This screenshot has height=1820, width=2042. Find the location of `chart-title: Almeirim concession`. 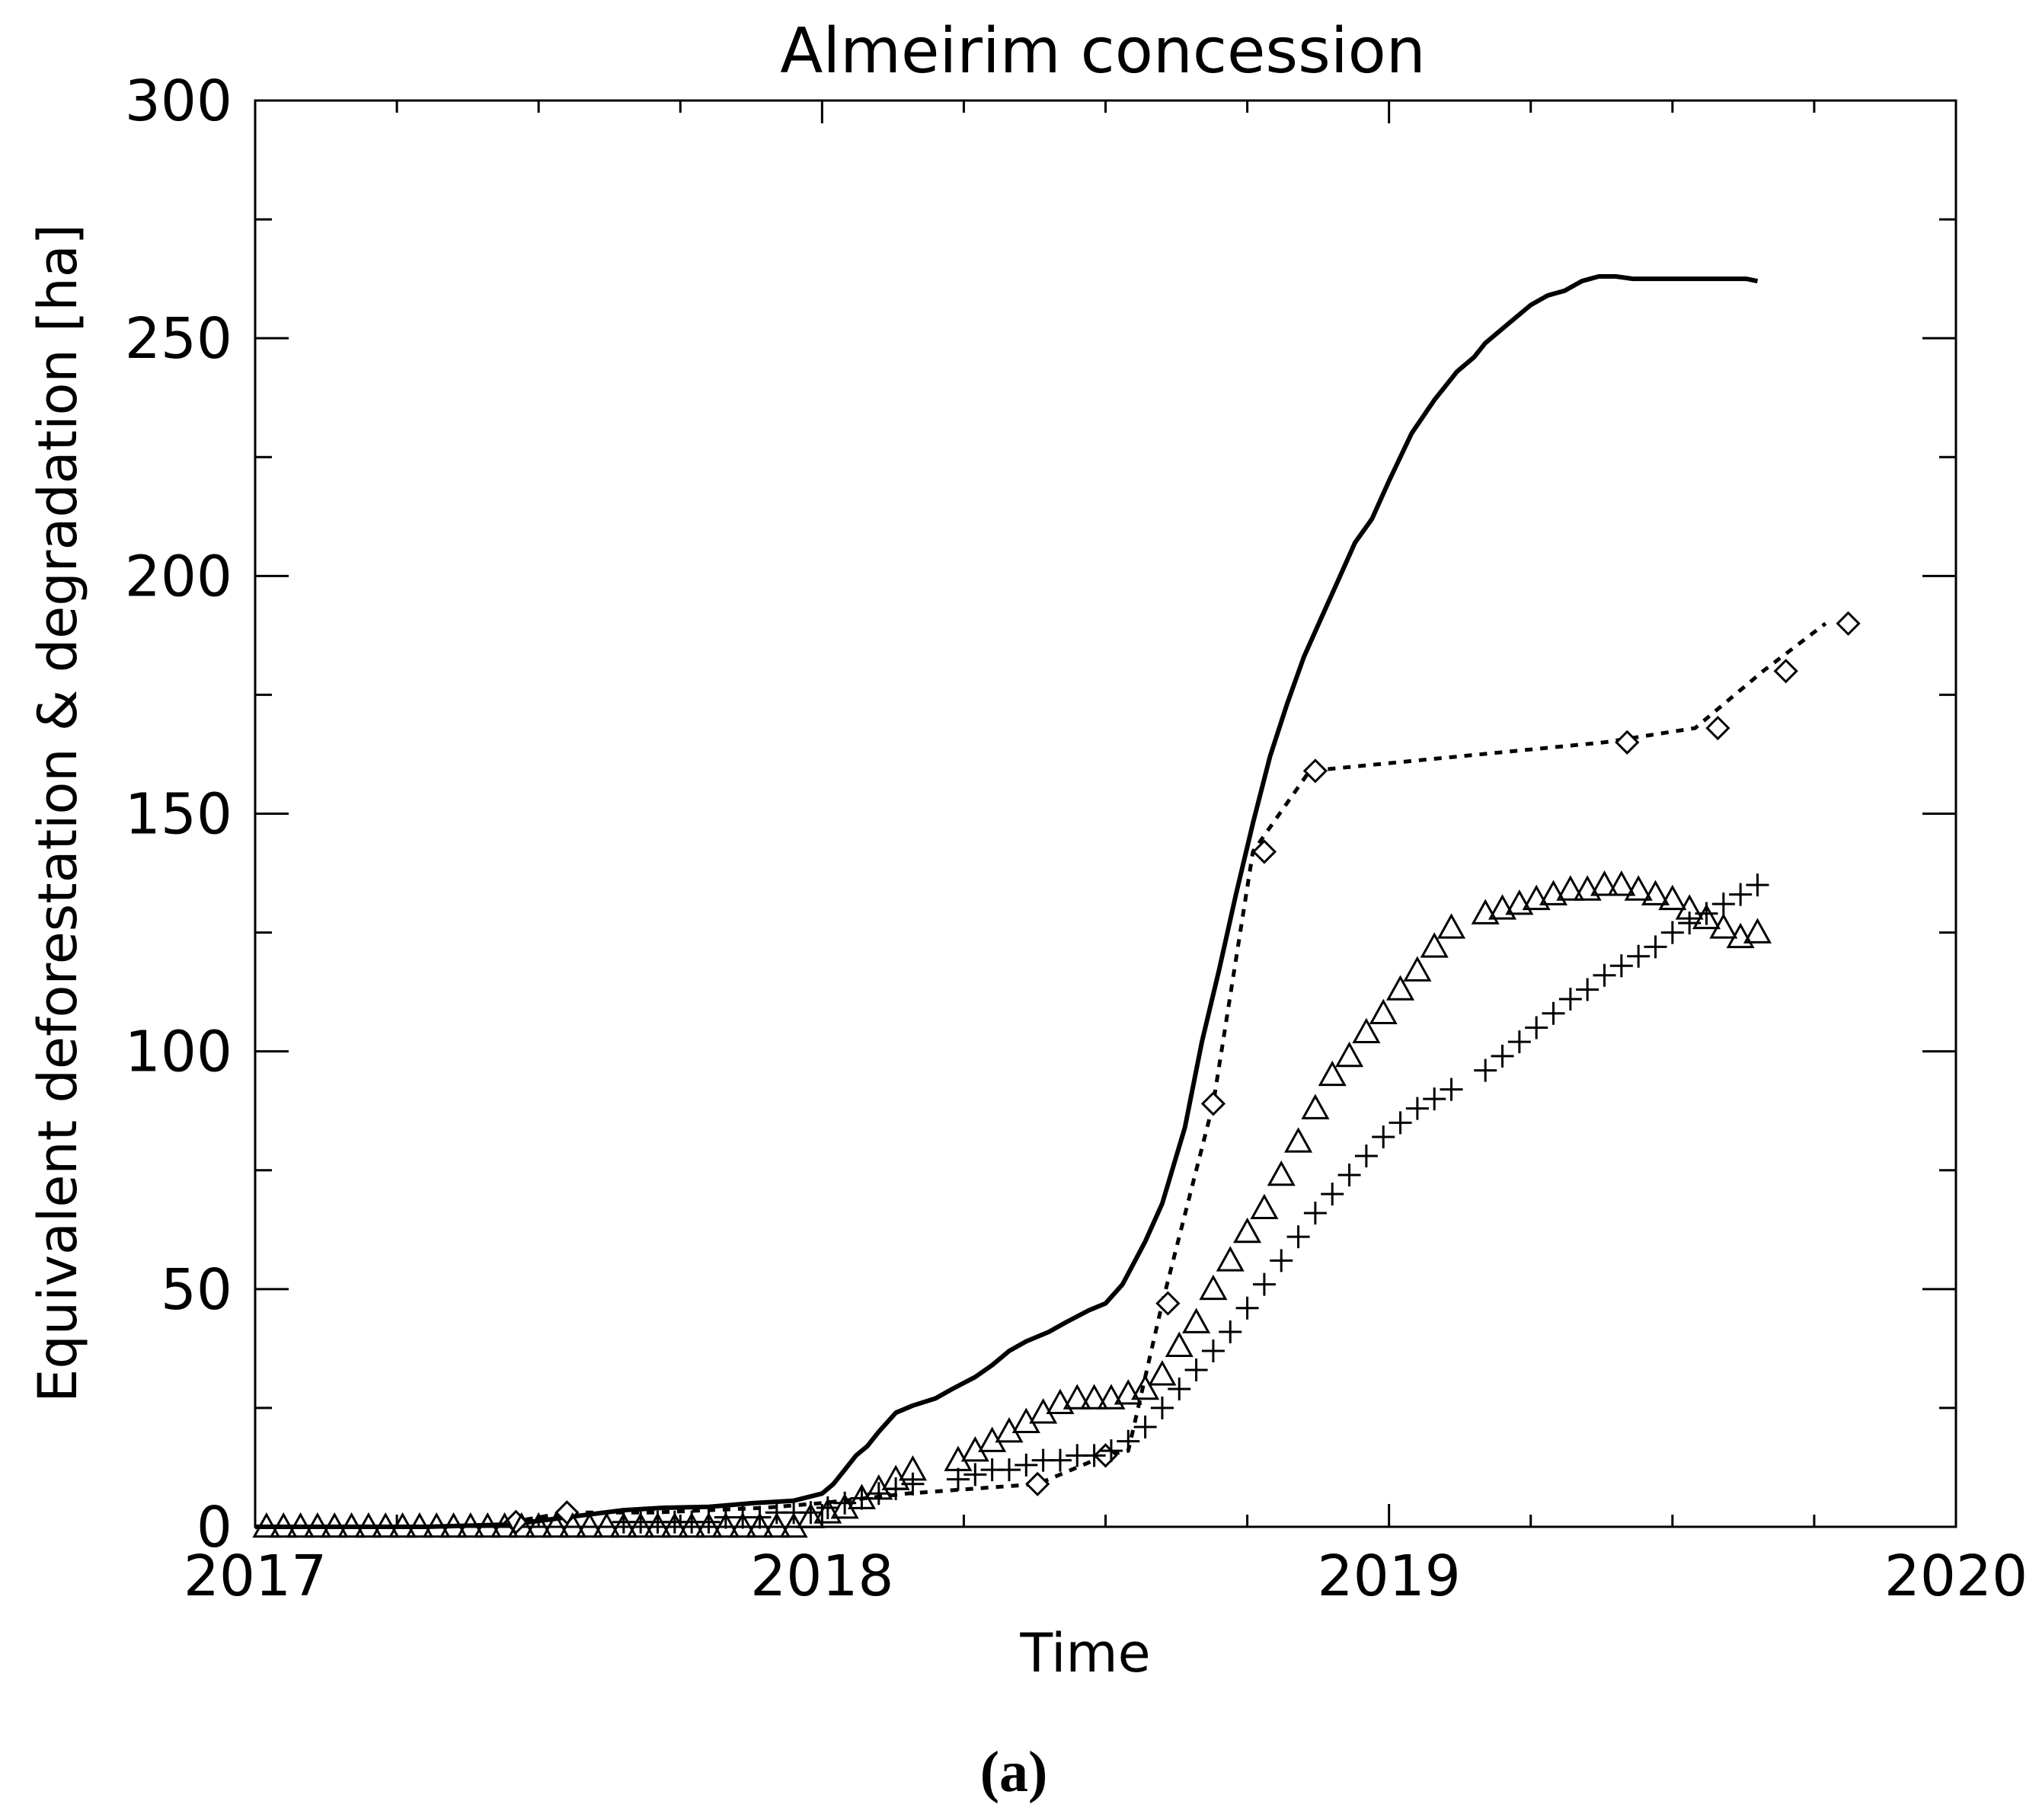

chart-title: Almeirim concession is located at coordinates (1103, 51).